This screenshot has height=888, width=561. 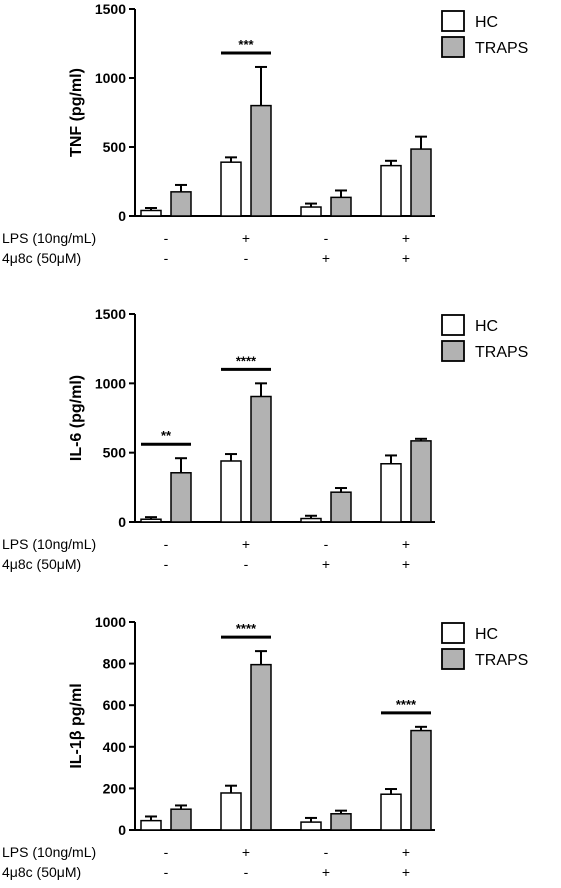 I want to click on tnf-legend-label-hc: HC, so click(x=486, y=22).